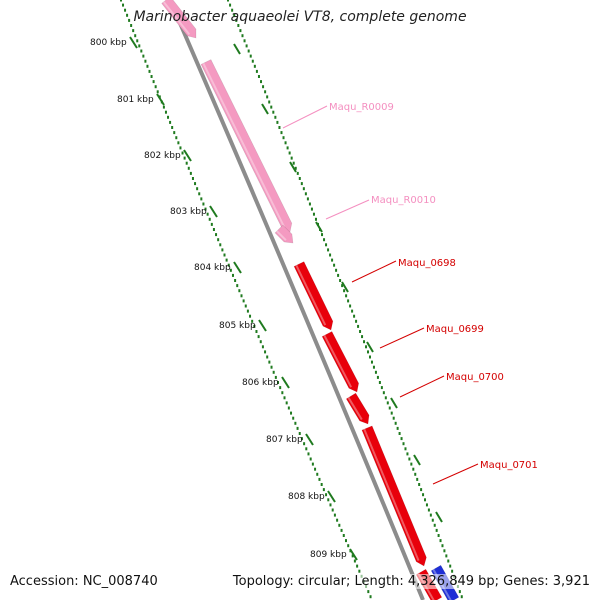 The height and width of the screenshot is (600, 600). Describe the element at coordinates (509, 465) in the screenshot. I see `gene-label: Maqu_0701` at that location.